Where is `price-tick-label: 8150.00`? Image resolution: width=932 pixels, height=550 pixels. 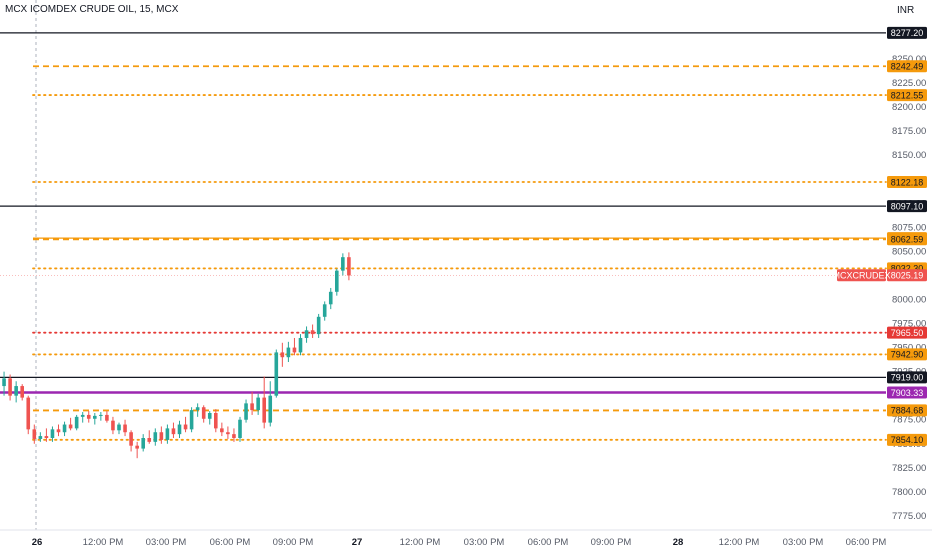
price-tick-label: 8150.00 is located at coordinates (909, 155).